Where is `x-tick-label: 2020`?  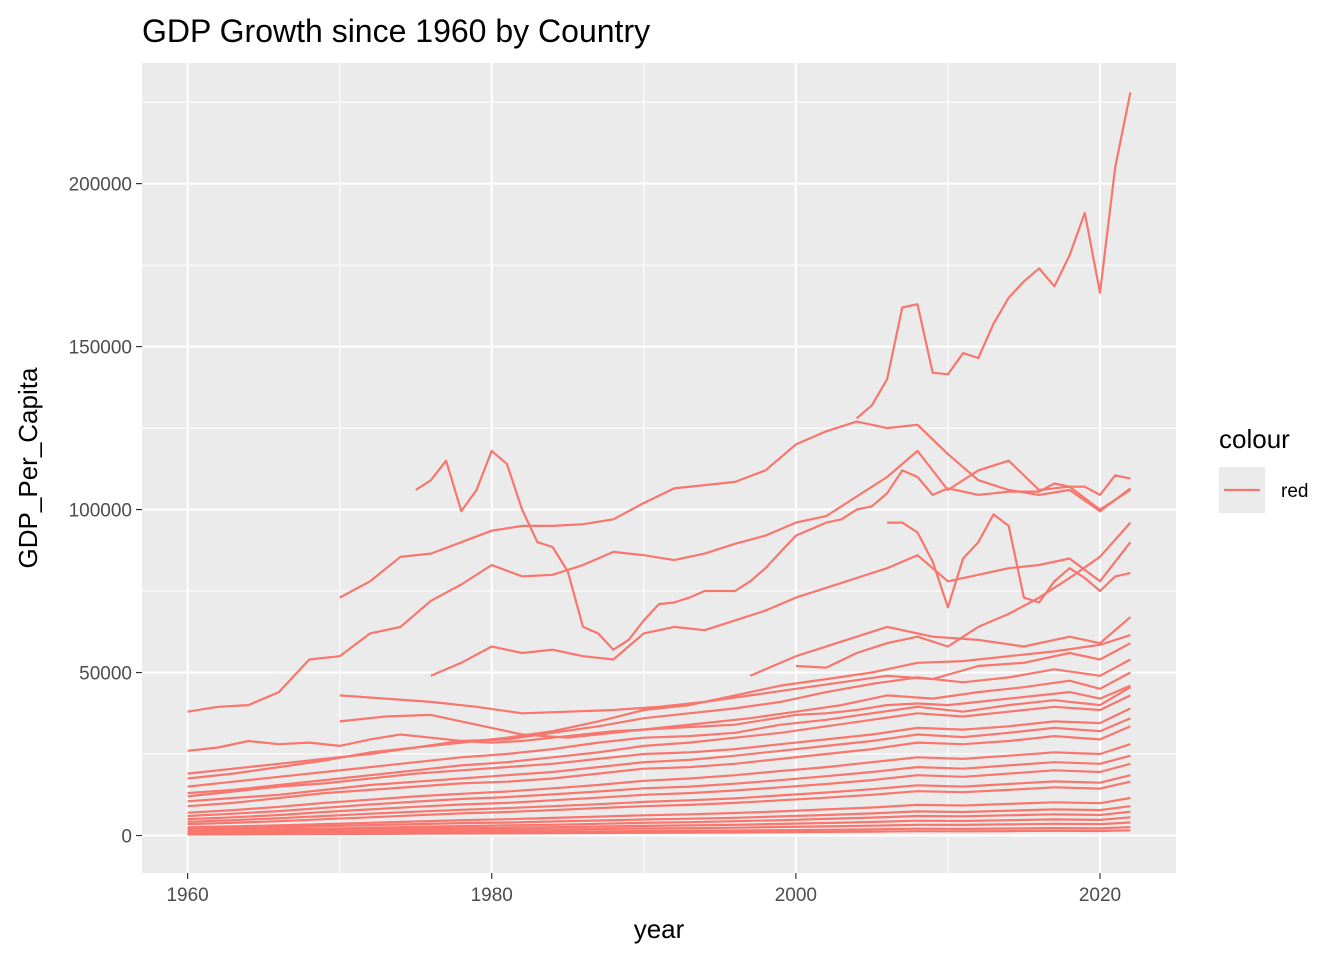
x-tick-label: 2020 is located at coordinates (1100, 895).